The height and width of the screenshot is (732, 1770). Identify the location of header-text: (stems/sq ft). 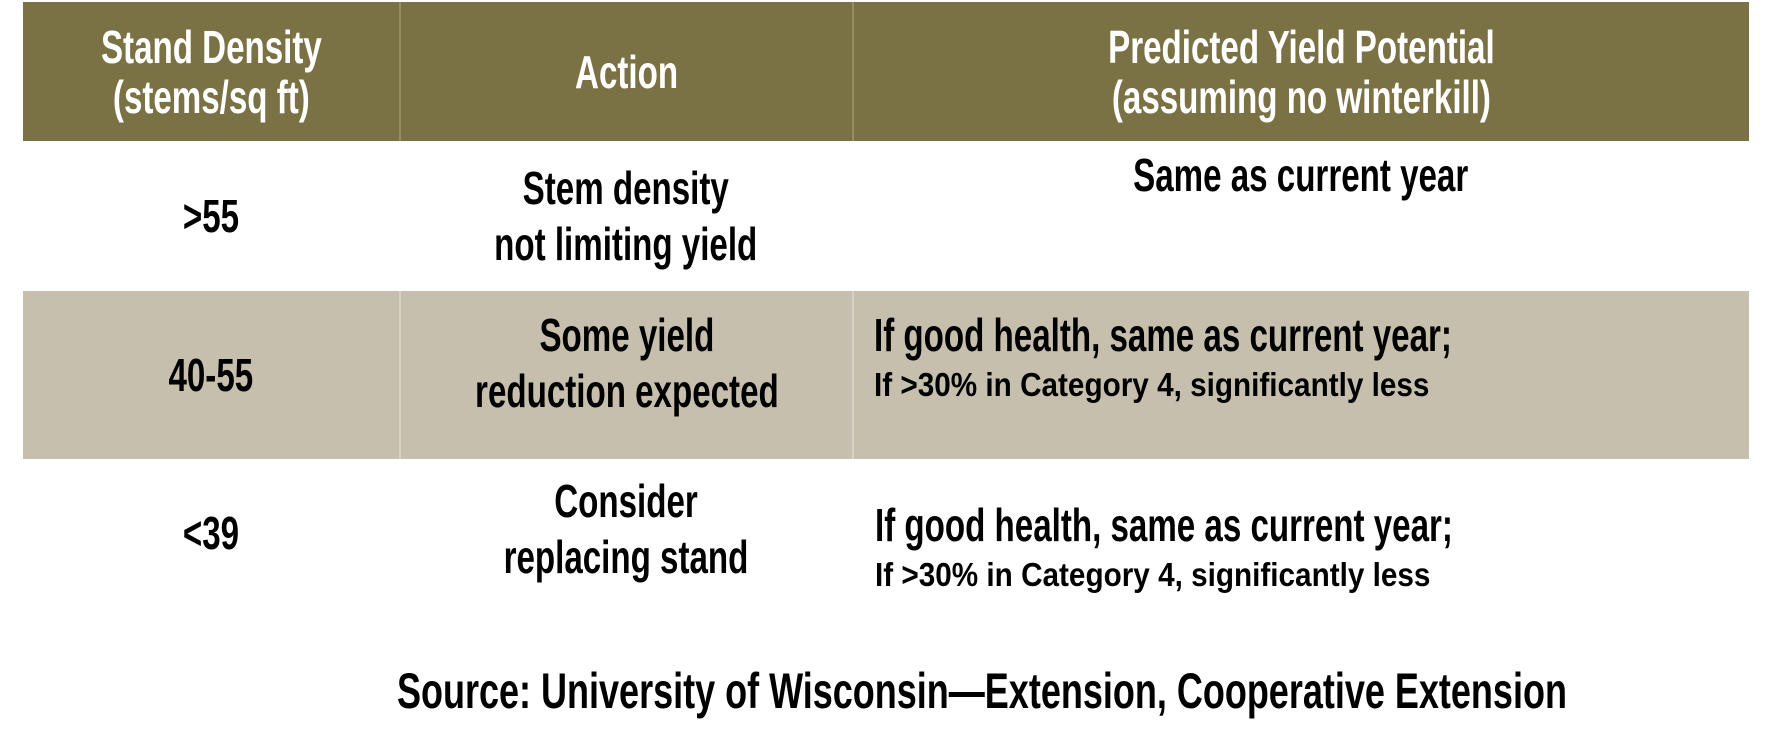
(211, 96).